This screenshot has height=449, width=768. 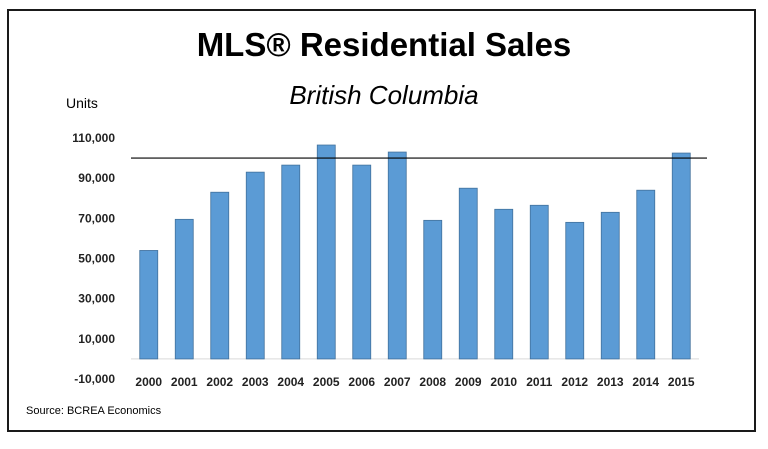 What do you see at coordinates (397, 255) in the screenshot?
I see `bar-2007` at bounding box center [397, 255].